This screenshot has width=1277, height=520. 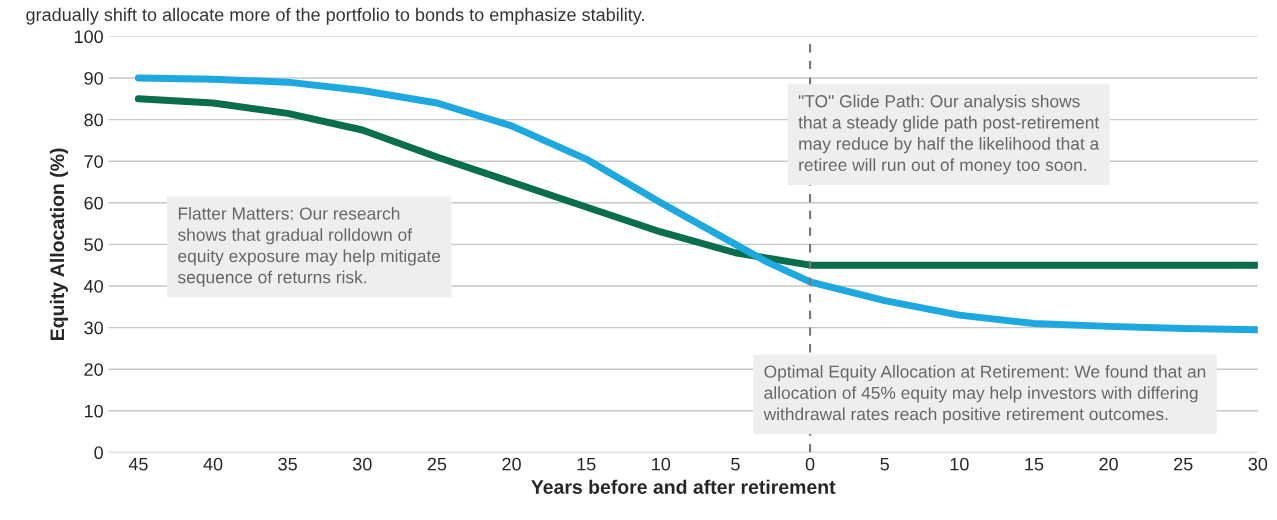 I want to click on y-tick-label: 60, so click(x=93, y=203).